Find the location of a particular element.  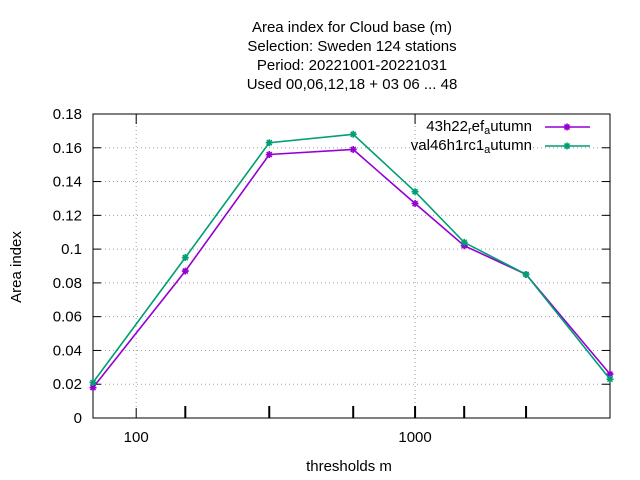

y-tick-label: 0.18 is located at coordinates (67, 114).